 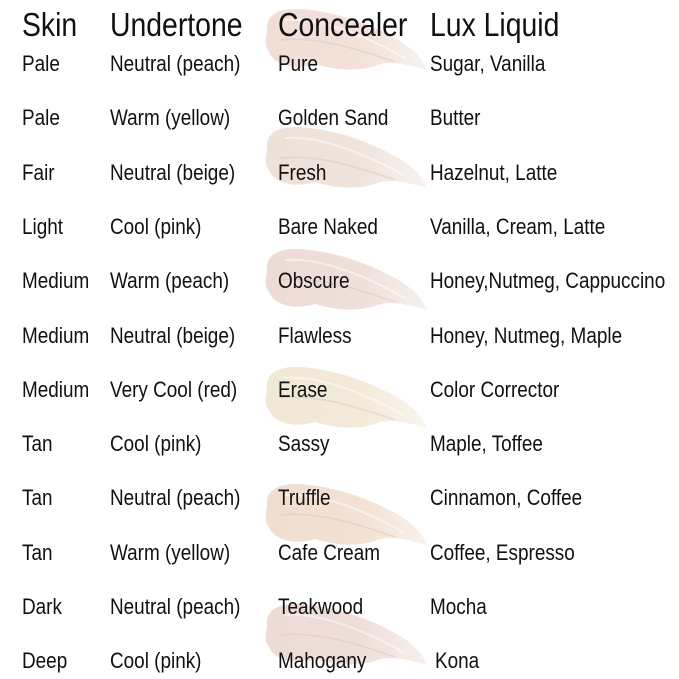 What do you see at coordinates (304, 444) in the screenshot?
I see `cell-concealer: Sassy` at bounding box center [304, 444].